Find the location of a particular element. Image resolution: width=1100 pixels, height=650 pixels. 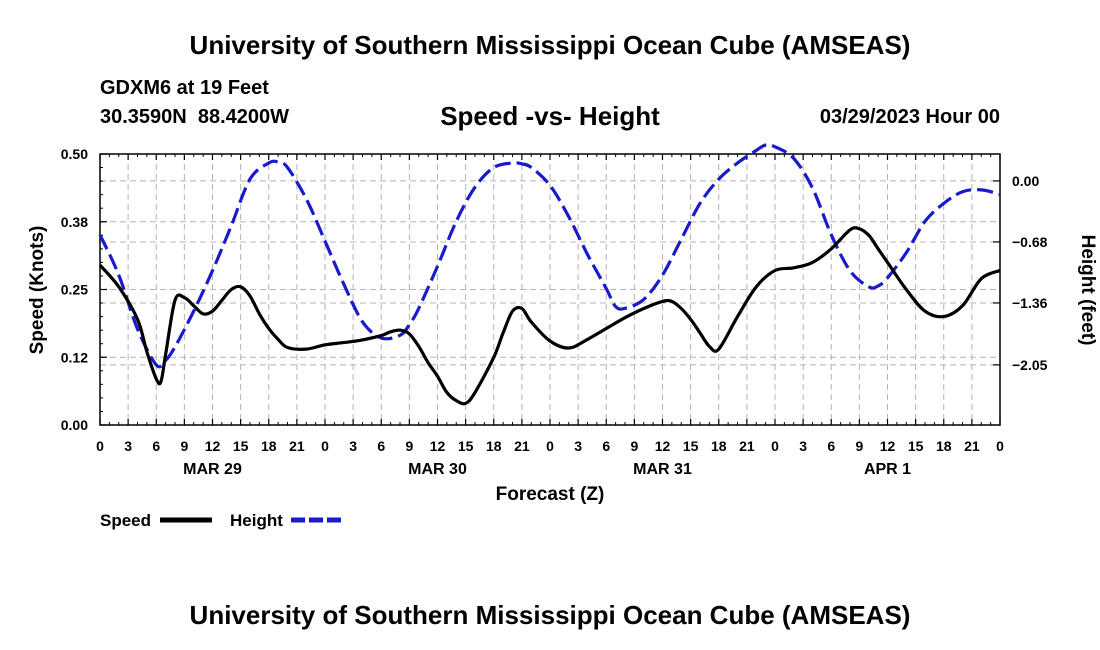

date-label: MAR 30 is located at coordinates (437, 469).